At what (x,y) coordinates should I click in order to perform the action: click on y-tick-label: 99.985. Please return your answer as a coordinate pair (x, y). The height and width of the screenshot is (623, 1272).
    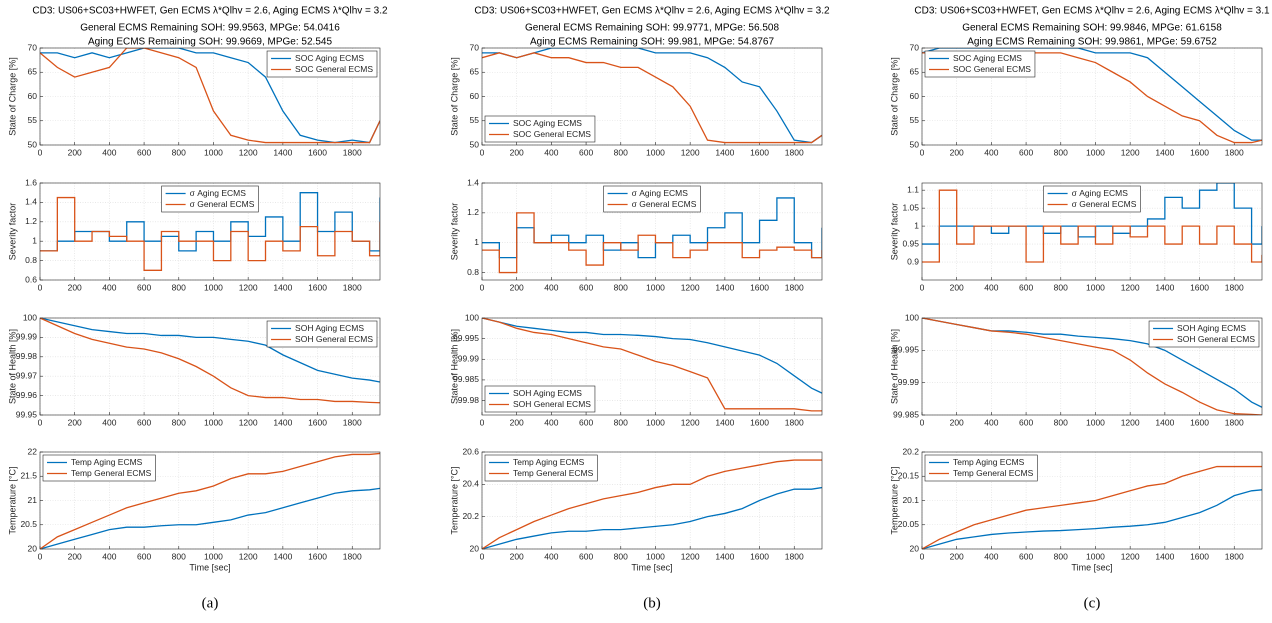
    Looking at the image, I should click on (466, 379).